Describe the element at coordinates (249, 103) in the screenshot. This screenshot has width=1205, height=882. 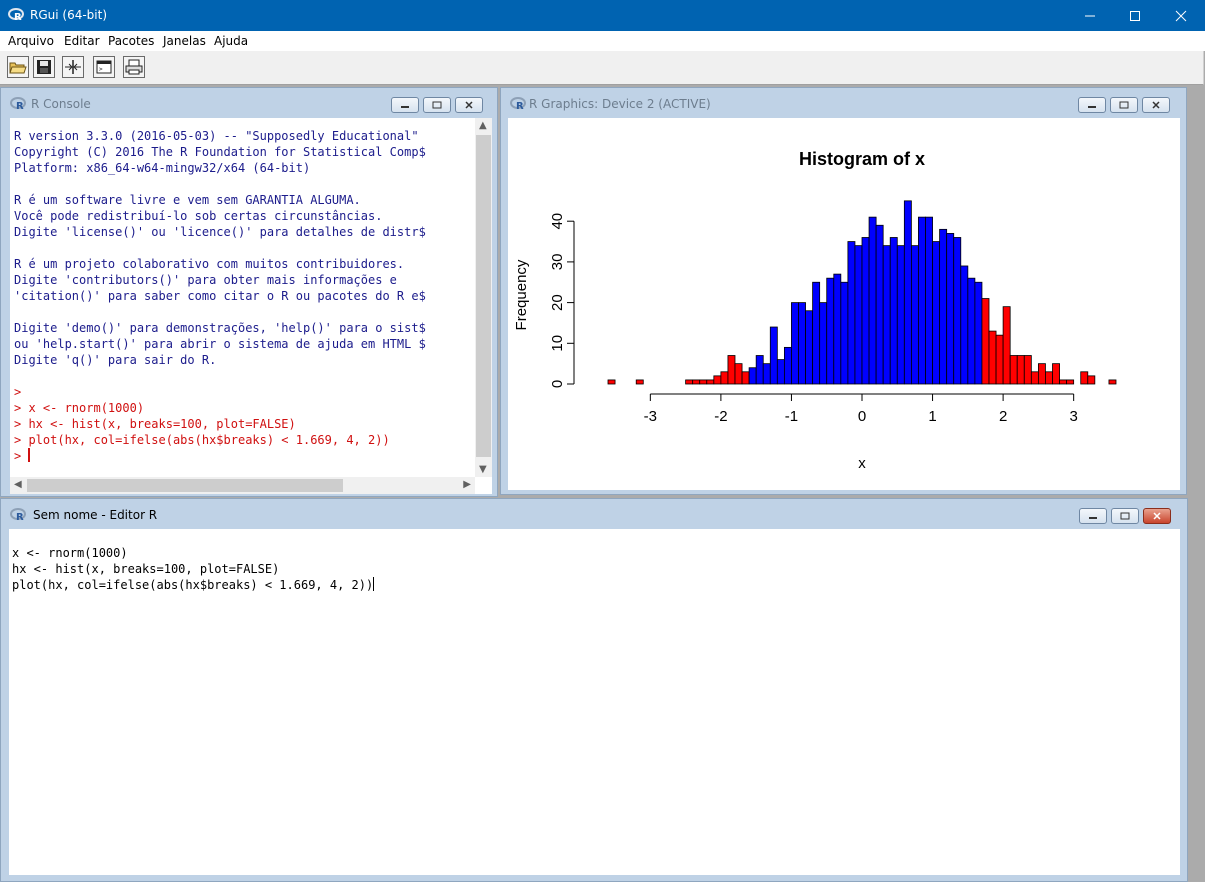
I see `console-titlebar: R R Console` at that location.